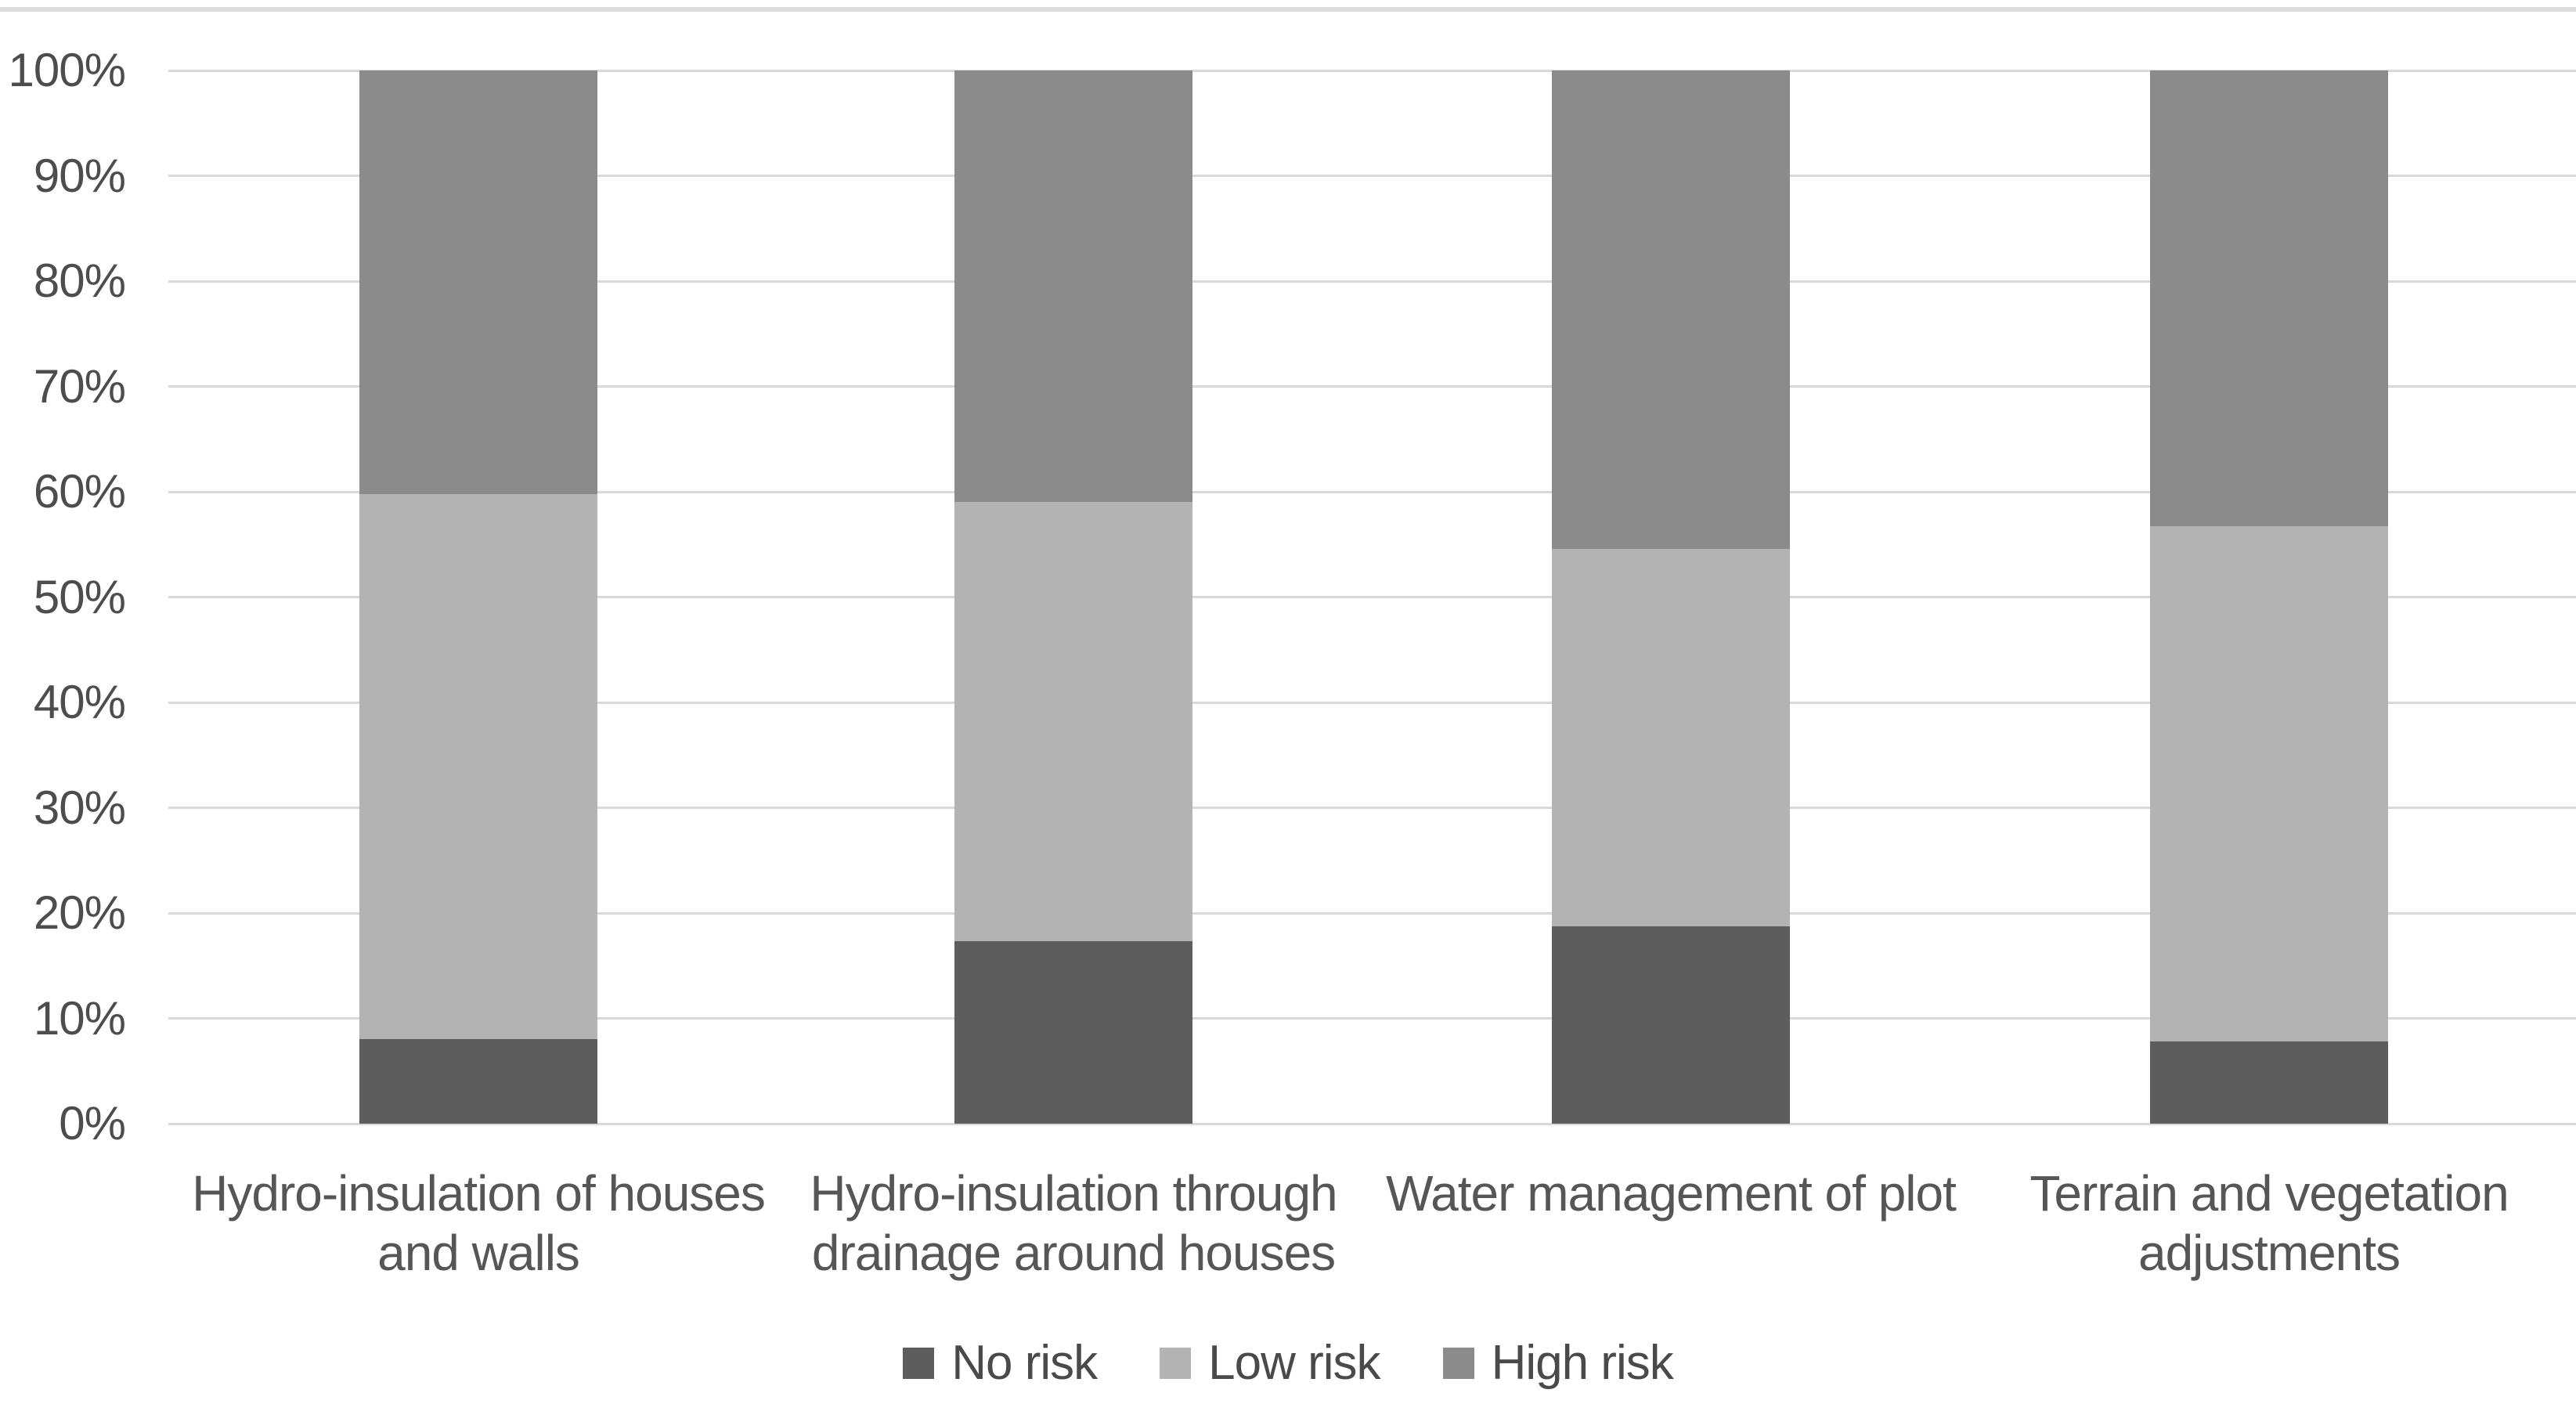 This screenshot has height=1404, width=2576. What do you see at coordinates (1372, 702) in the screenshot?
I see `gridline-40%` at bounding box center [1372, 702].